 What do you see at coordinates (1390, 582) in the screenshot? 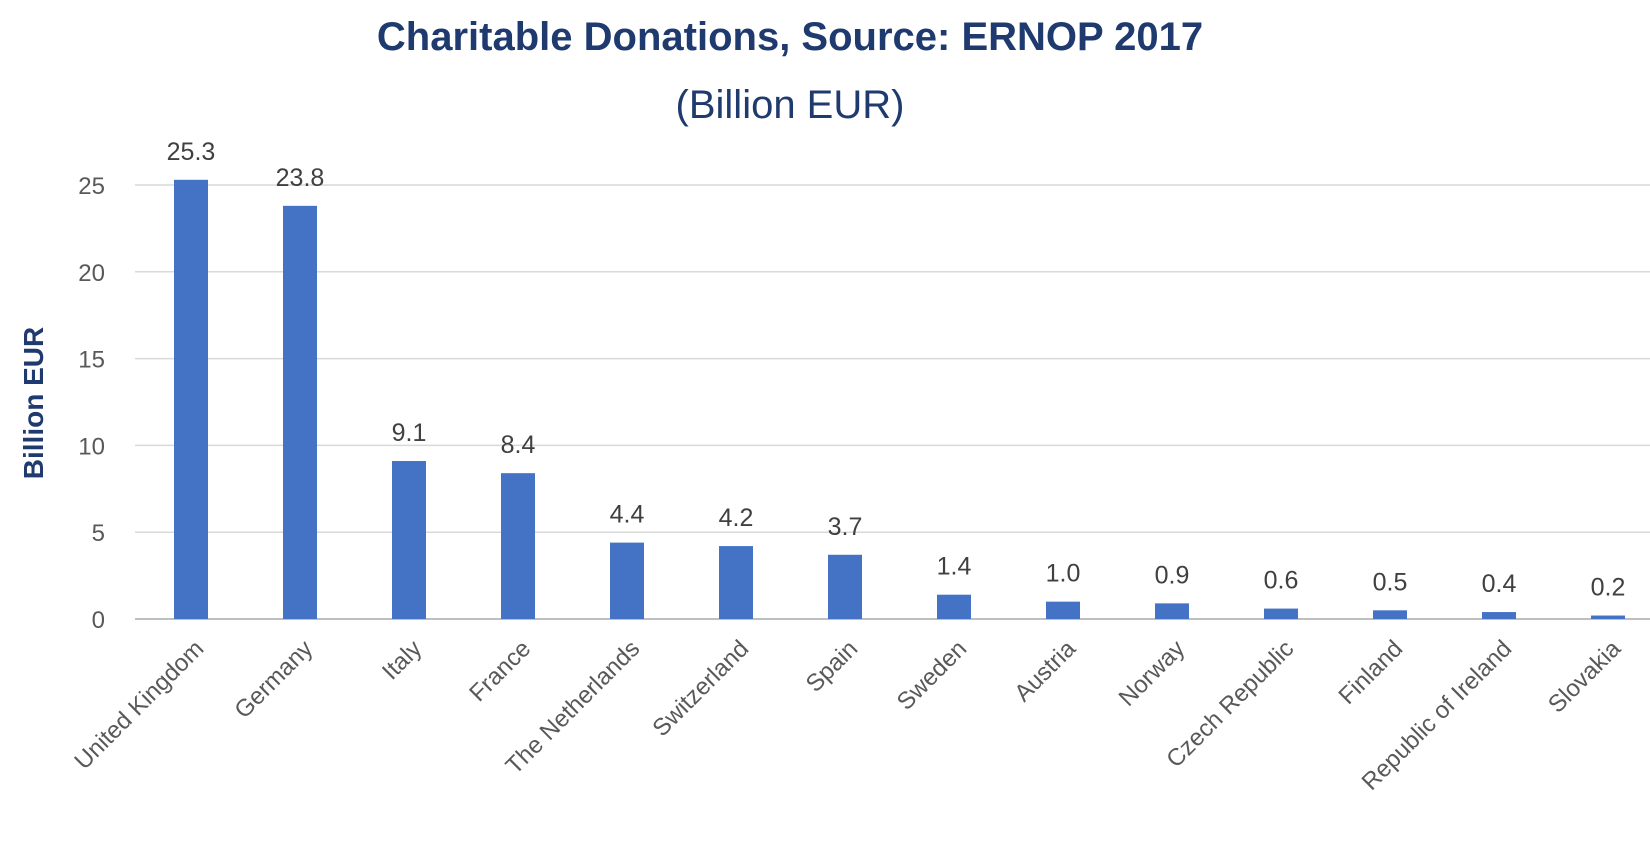
I see `data-label: 0.5` at bounding box center [1390, 582].